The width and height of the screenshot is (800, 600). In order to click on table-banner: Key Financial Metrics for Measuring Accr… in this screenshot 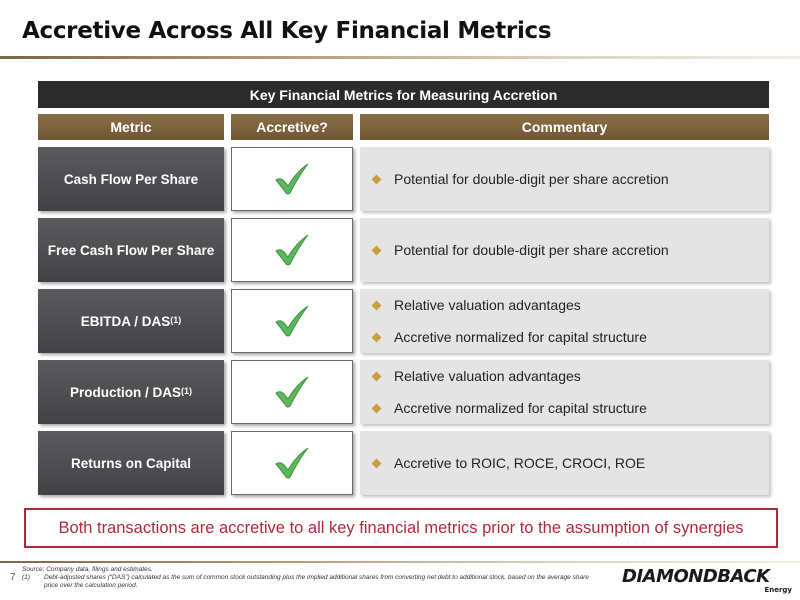, I will do `click(403, 94)`.